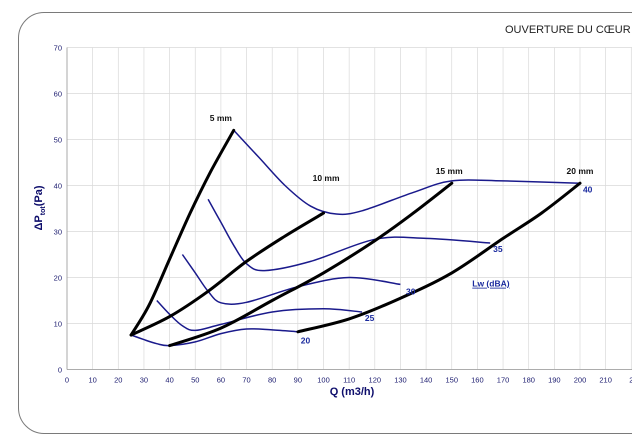 The image size is (632, 434). Describe the element at coordinates (588, 189) in the screenshot. I see `lw-label: 40` at that location.